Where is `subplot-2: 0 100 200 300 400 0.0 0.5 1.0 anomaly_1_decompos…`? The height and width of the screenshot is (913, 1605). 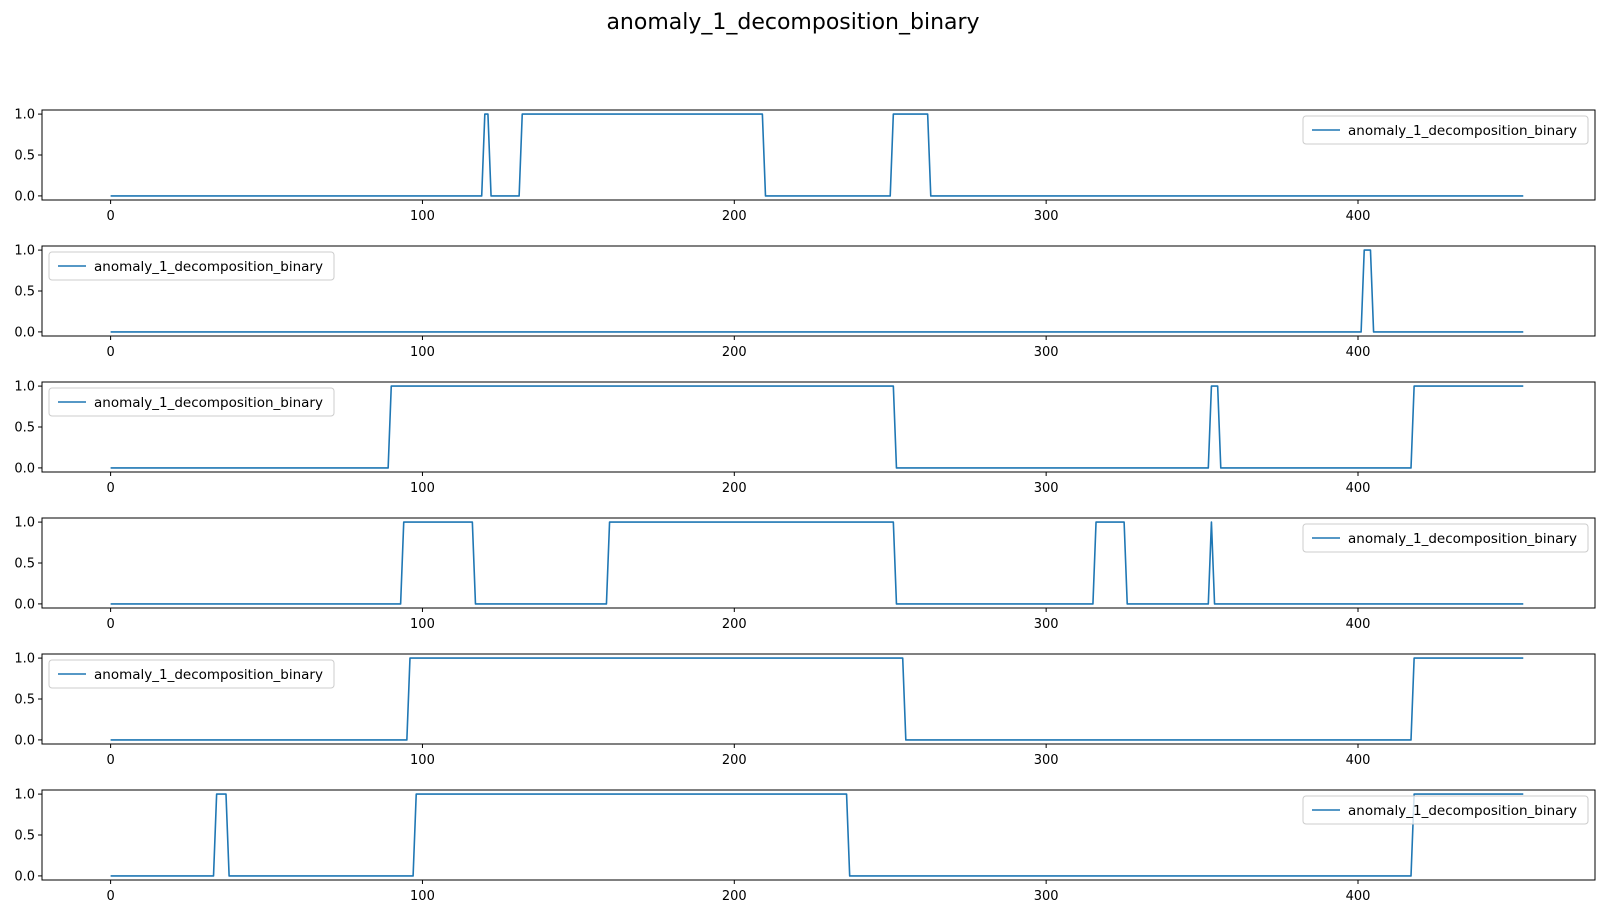 subplot-2: 0 100 200 300 400 0.0 0.5 1.0 anomaly_1_decompos… is located at coordinates (805, 302).